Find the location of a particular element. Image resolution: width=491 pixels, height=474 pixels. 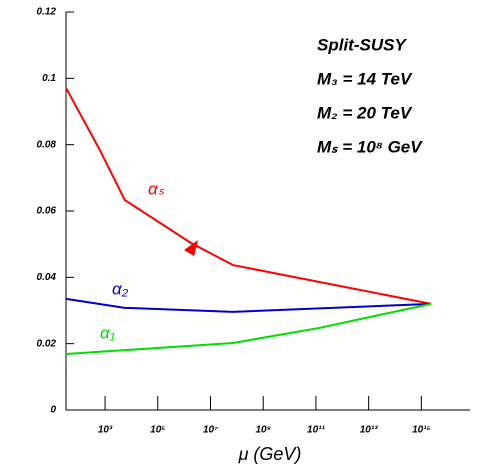

x-tick-label: 10¹⁵ is located at coordinates (421, 430).